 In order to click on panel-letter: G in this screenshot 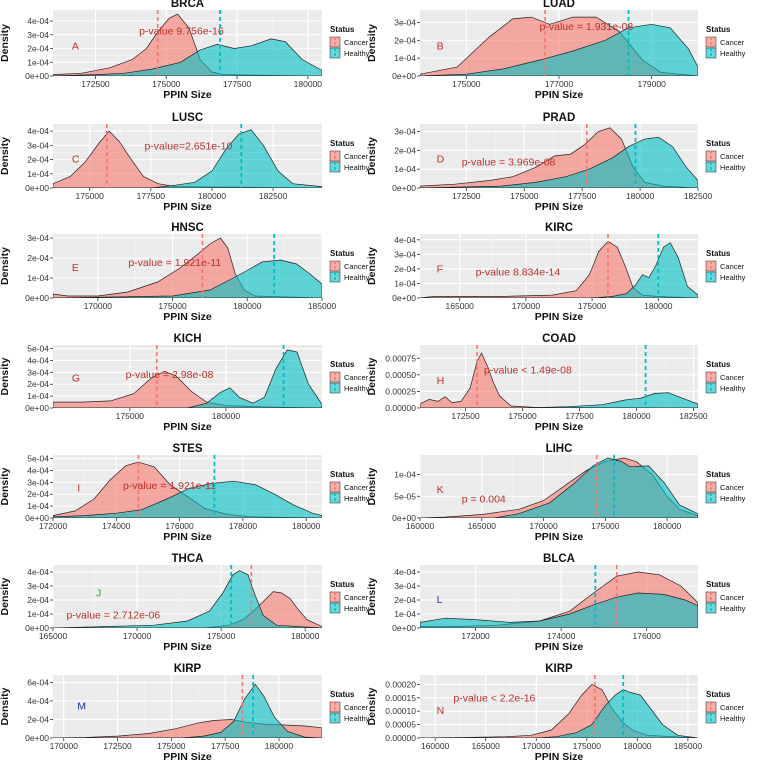, I will do `click(76, 379)`.